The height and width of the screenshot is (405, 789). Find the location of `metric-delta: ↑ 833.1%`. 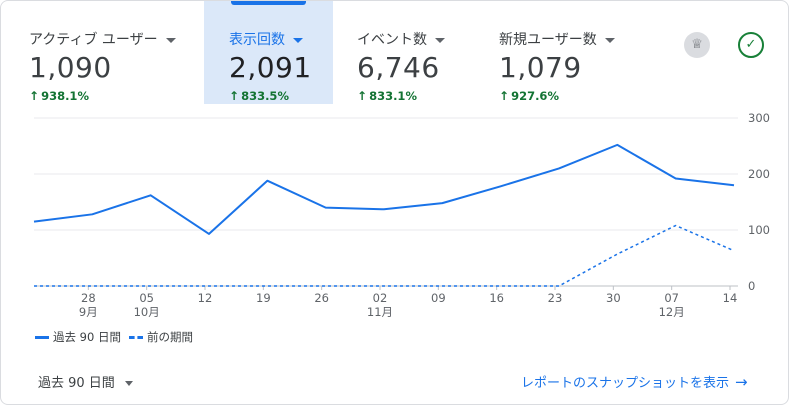

metric-delta: ↑ 833.1% is located at coordinates (387, 96).